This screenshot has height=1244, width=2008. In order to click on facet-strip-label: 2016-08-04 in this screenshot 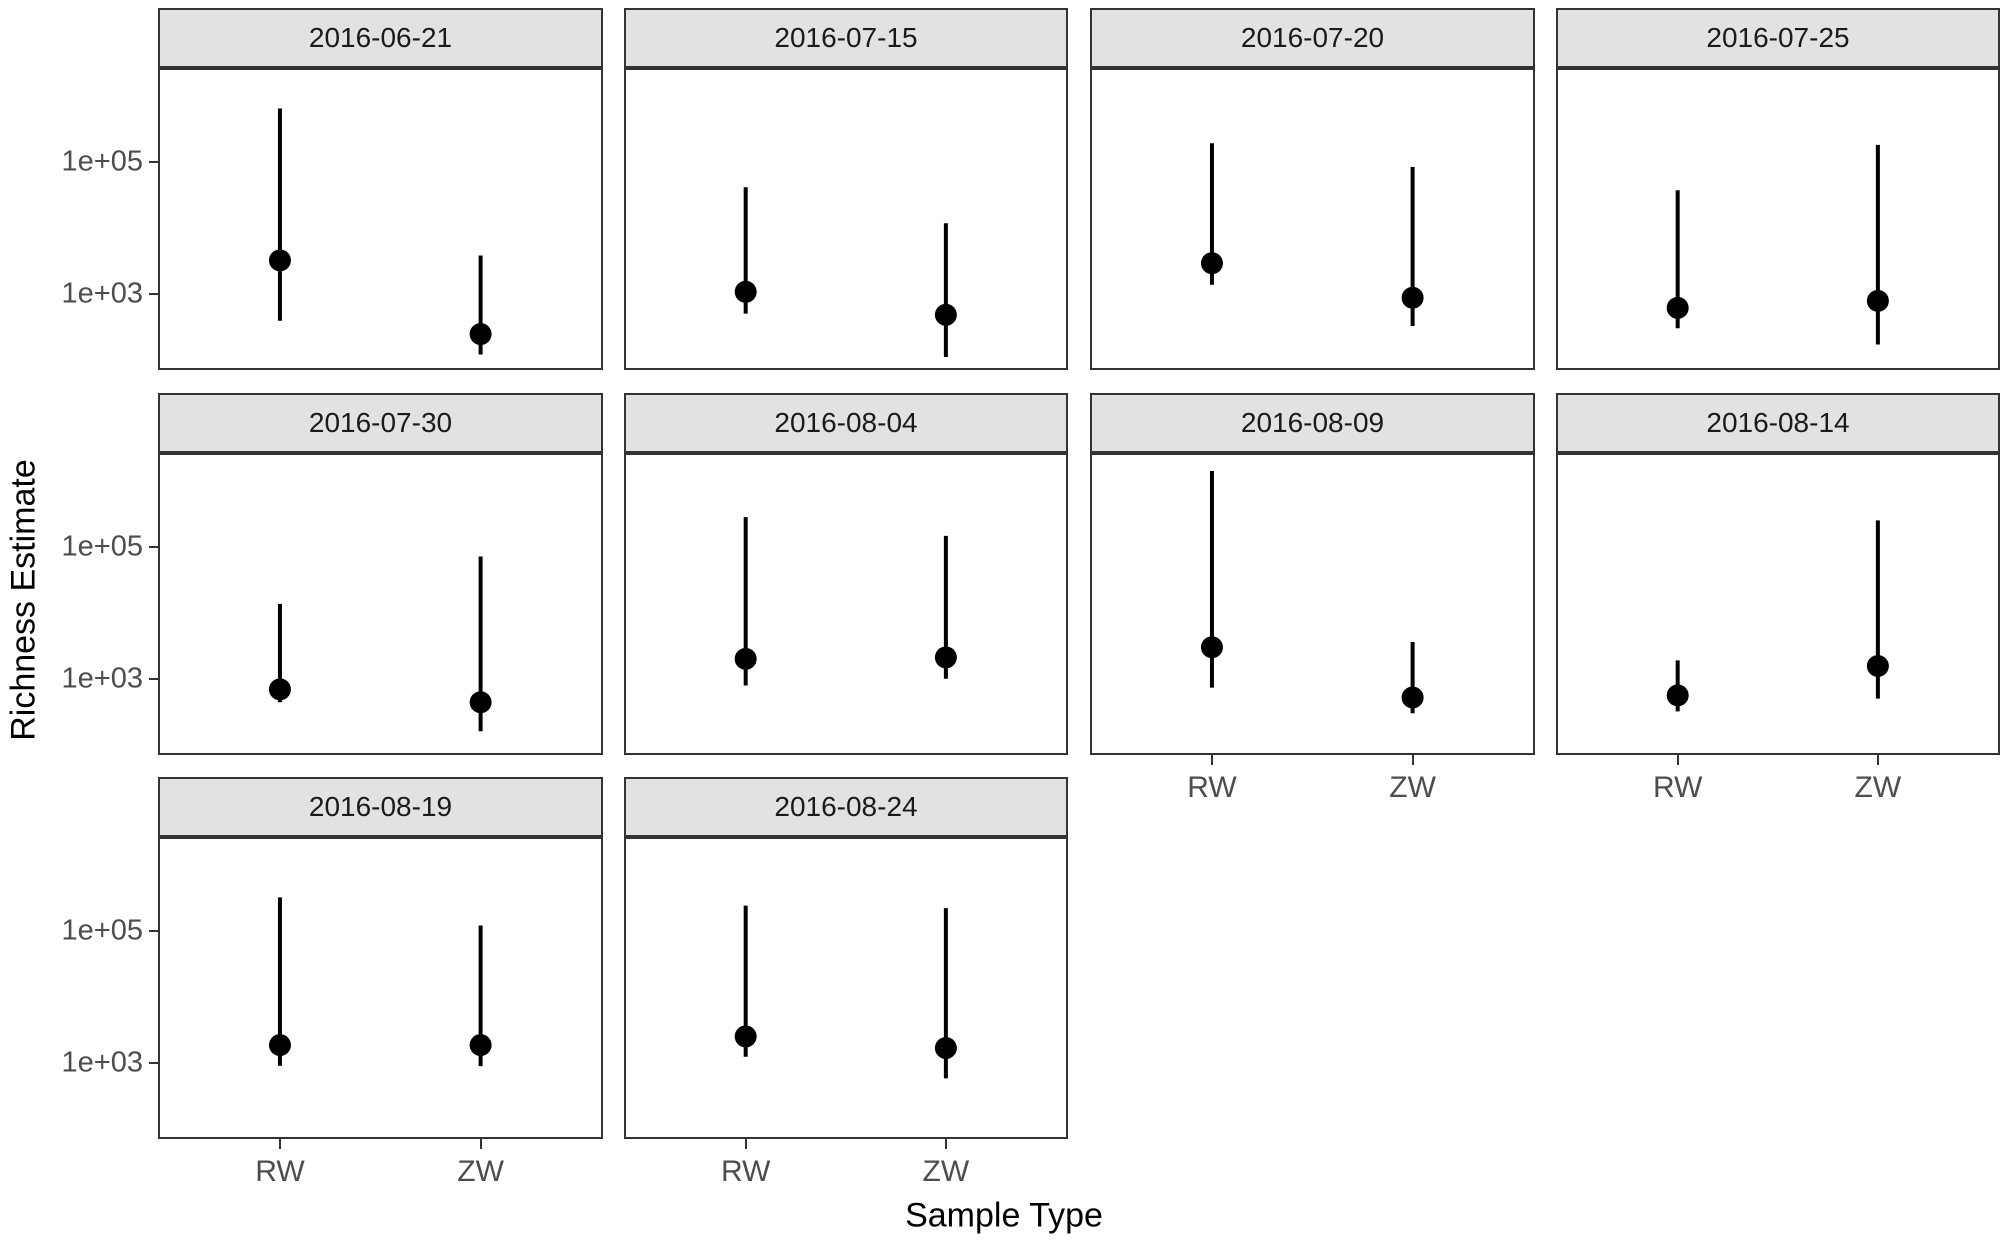, I will do `click(846, 422)`.